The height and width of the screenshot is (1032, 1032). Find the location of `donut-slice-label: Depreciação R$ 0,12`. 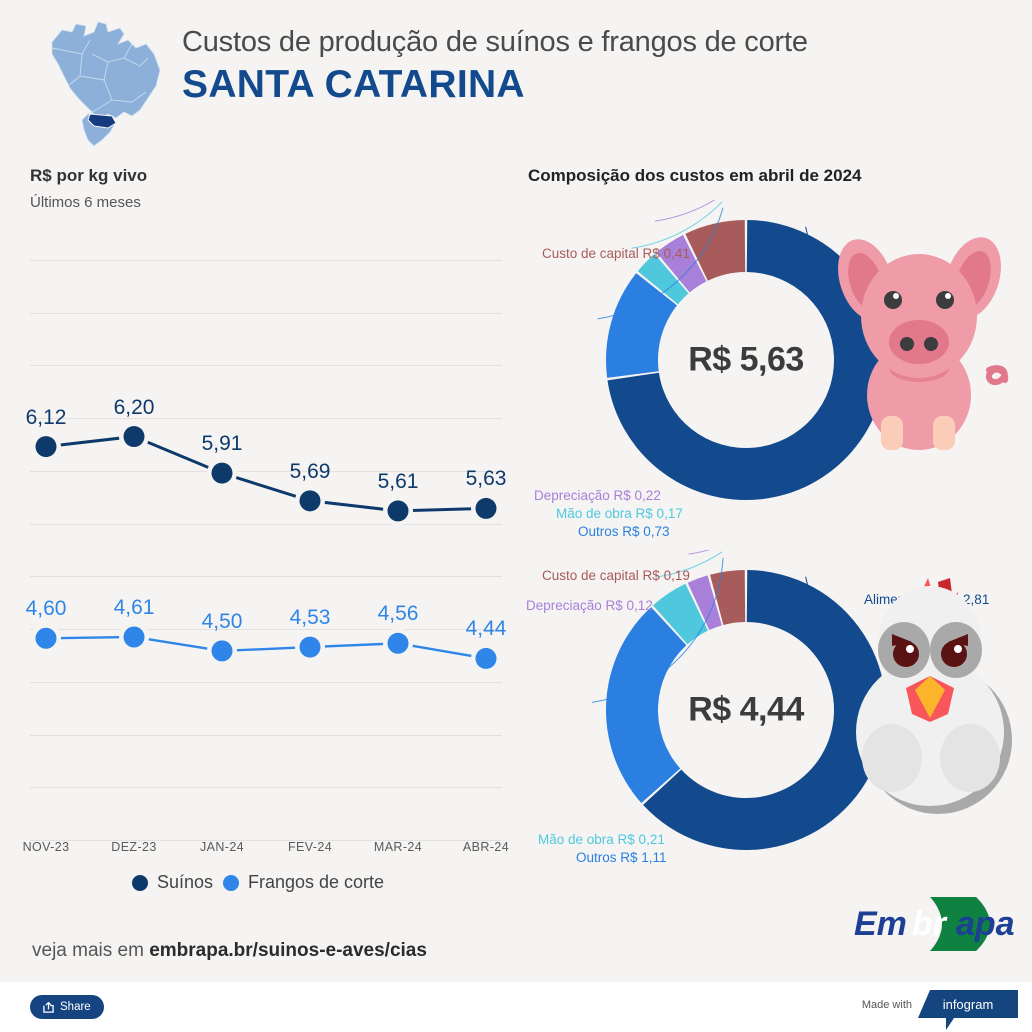

donut-slice-label: Depreciação R$ 0,12 is located at coordinates (589, 605).